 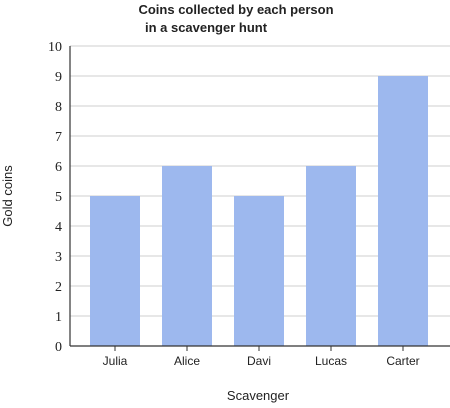 I want to click on y-axis-label: Gold coins, so click(x=7, y=196).